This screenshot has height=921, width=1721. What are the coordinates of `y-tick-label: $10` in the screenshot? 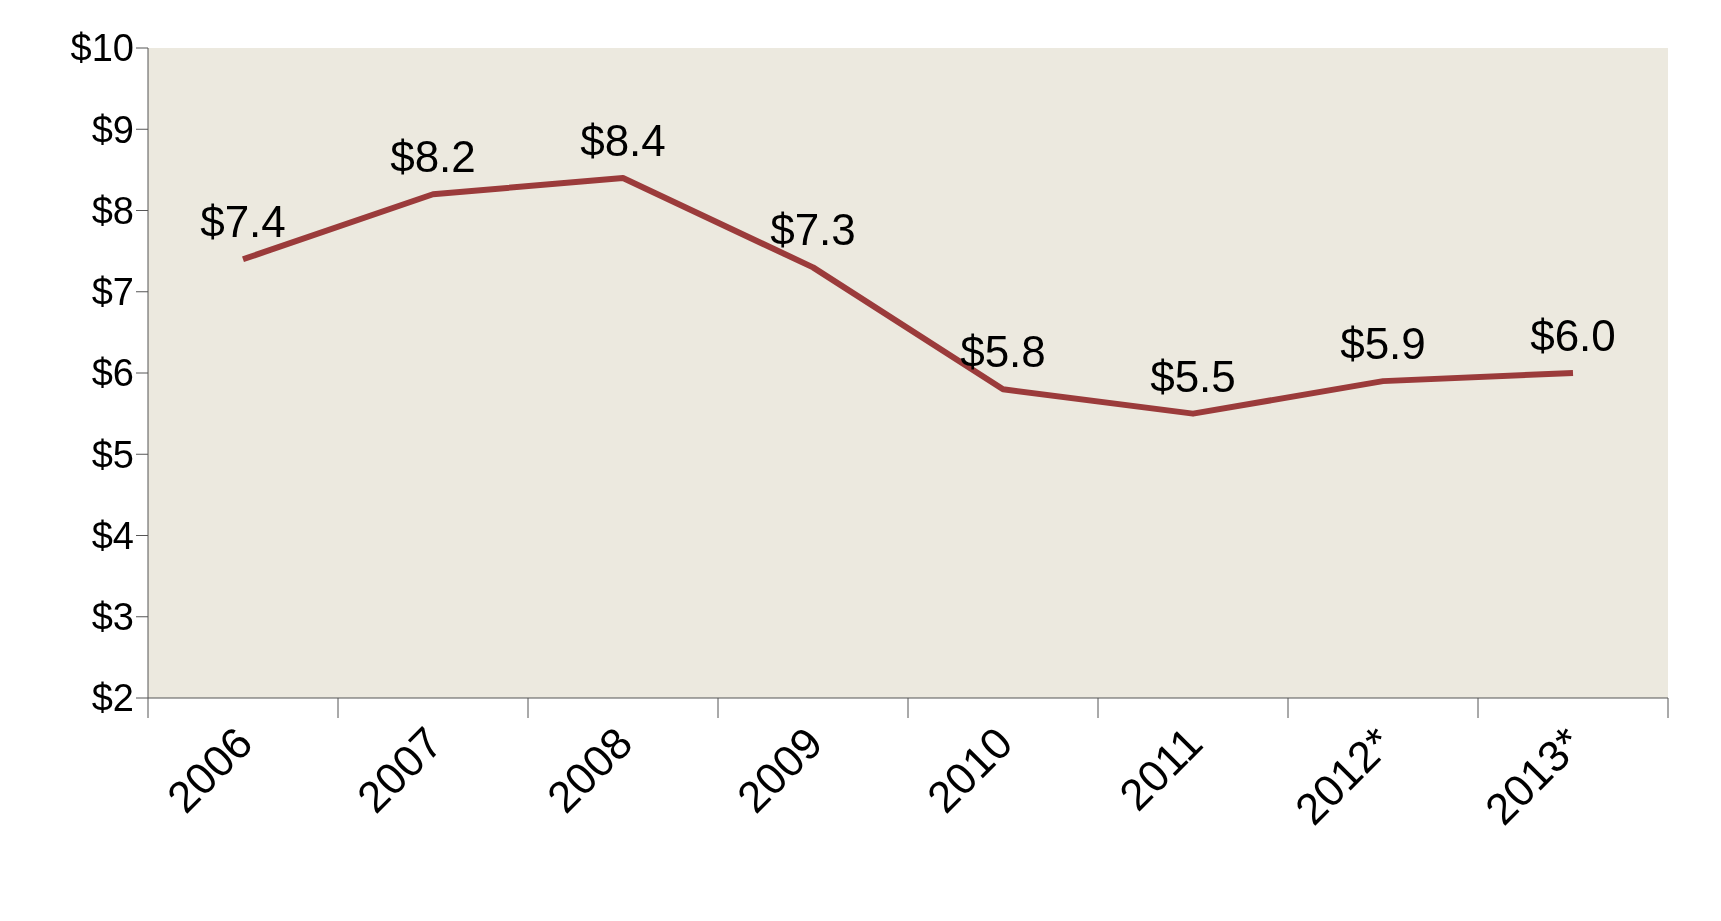 It's located at (102, 48).